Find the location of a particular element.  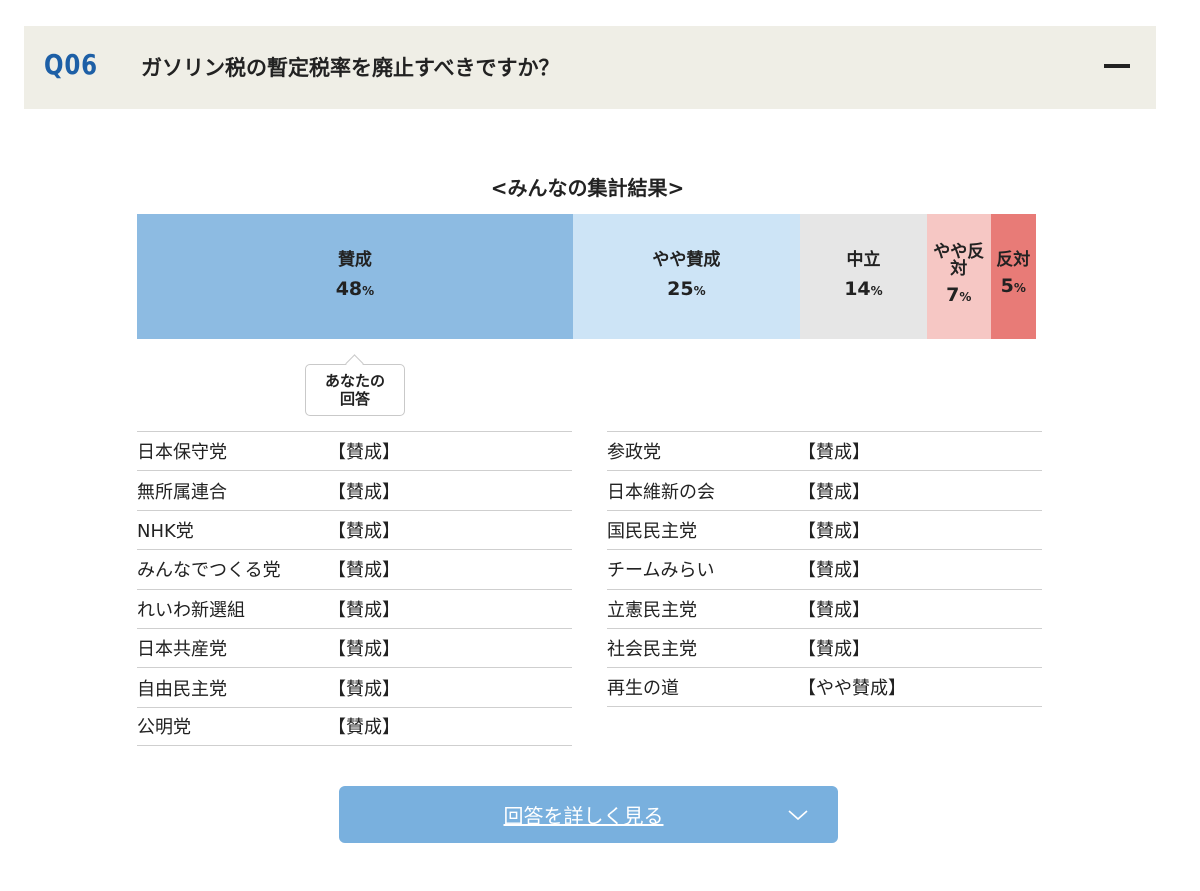

party-row: 立憲民主党 【賛成】 is located at coordinates (824, 608).